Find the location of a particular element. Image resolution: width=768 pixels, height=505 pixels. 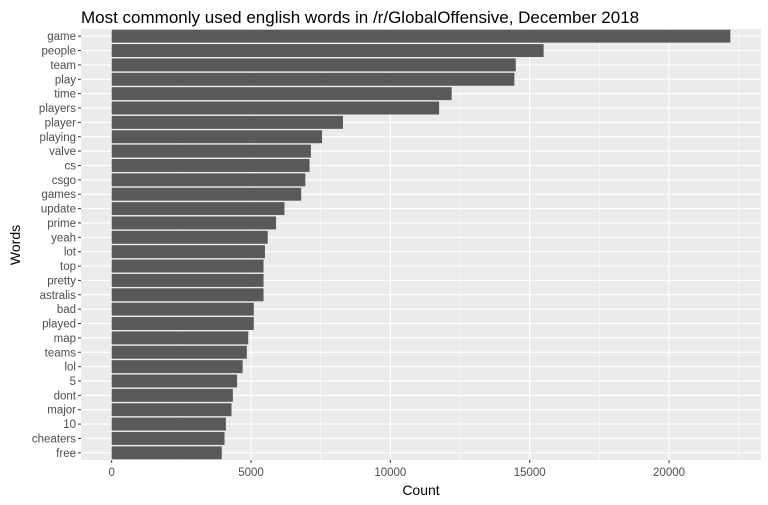

bar-games is located at coordinates (206, 194).